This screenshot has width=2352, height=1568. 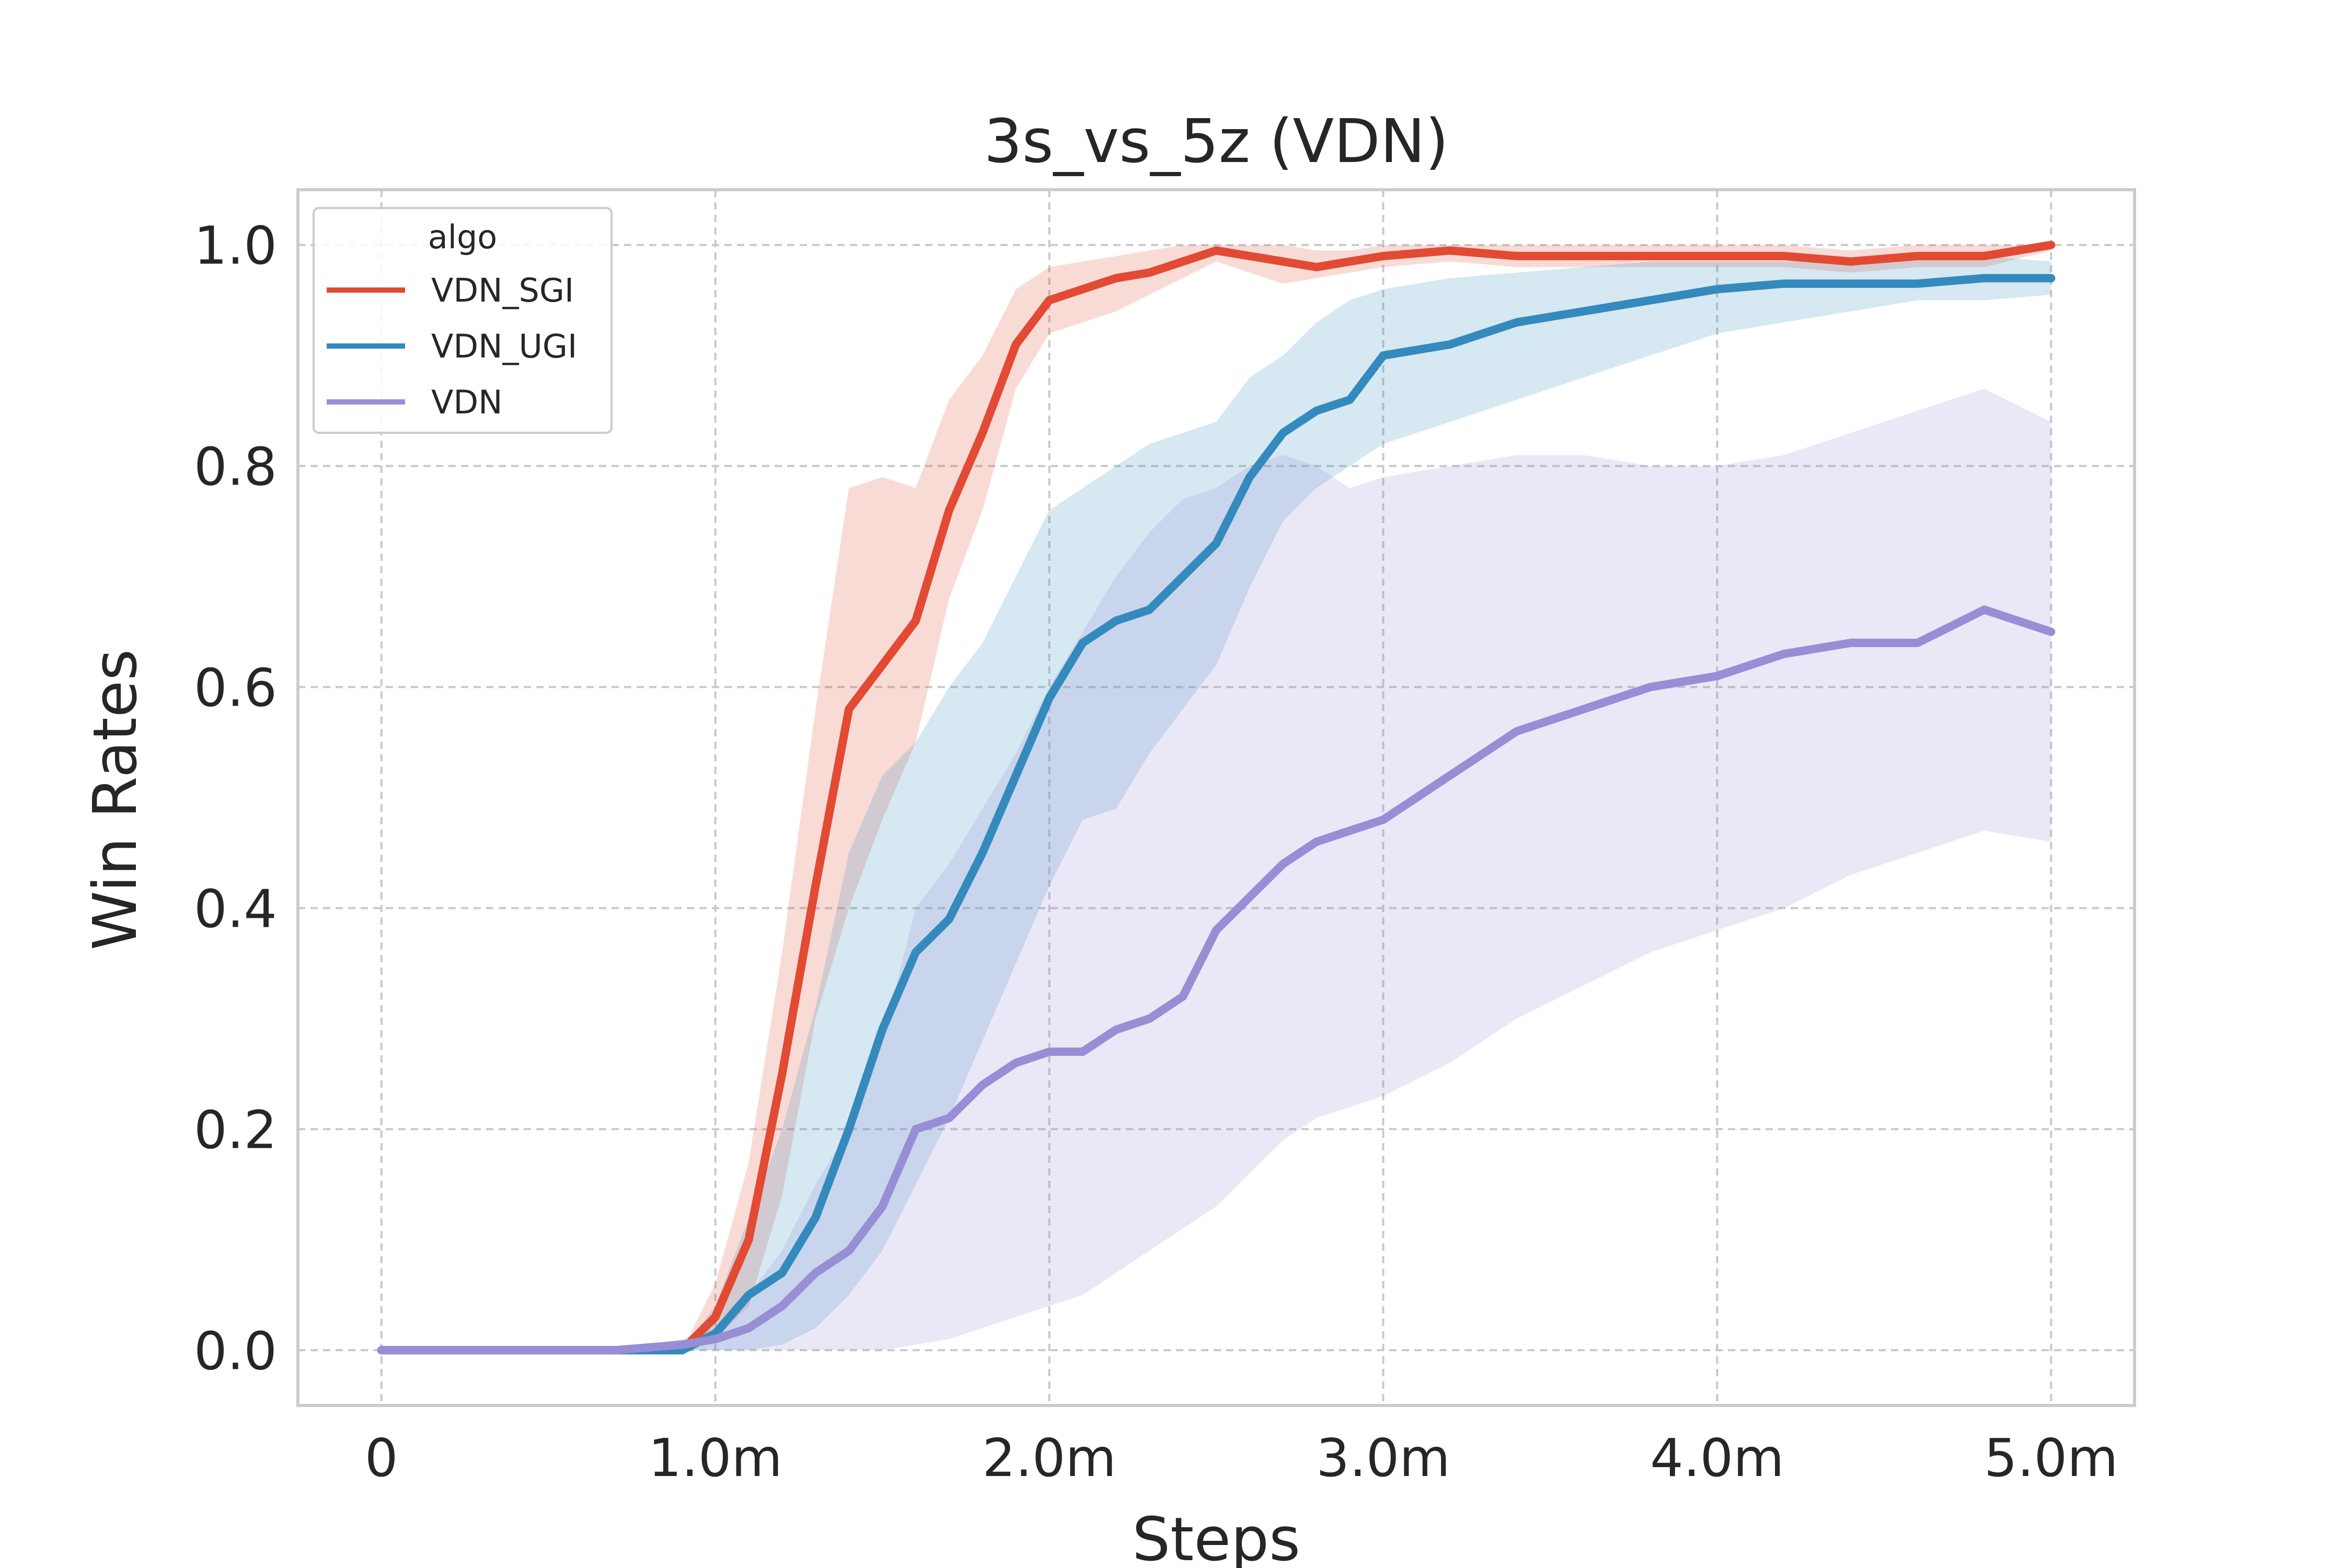 I want to click on legend: algo VDN_SGI VDN_UGI VDN, so click(x=463, y=320).